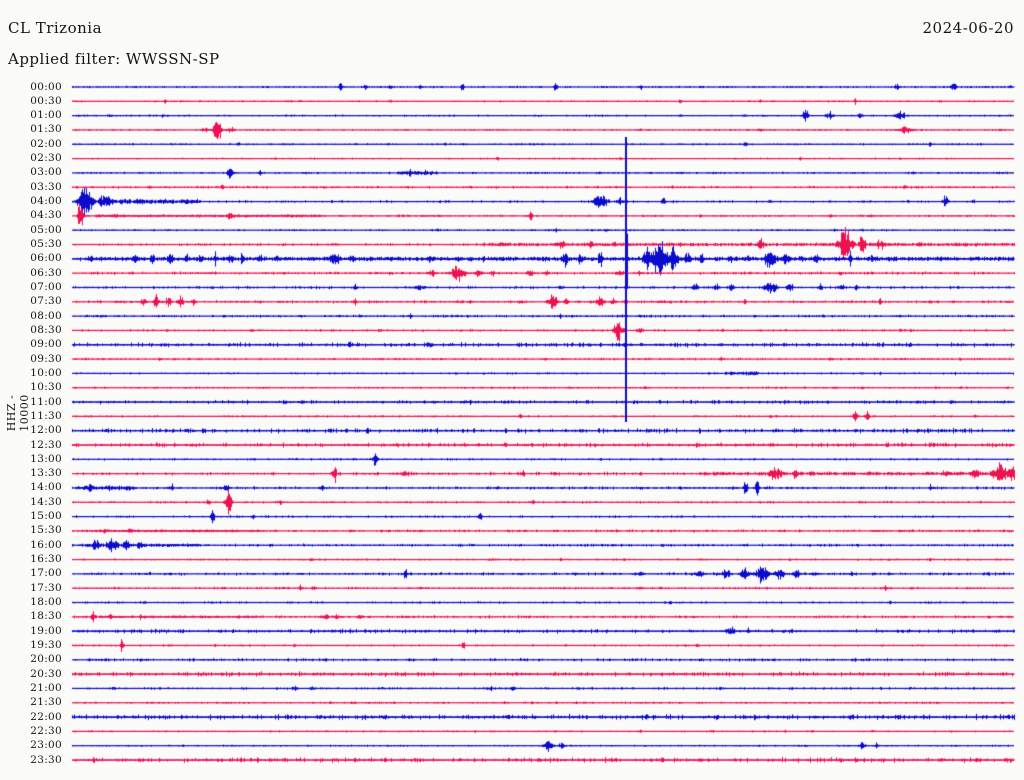  Describe the element at coordinates (46, 573) in the screenshot. I see `time-label-1700: 17:00` at that location.